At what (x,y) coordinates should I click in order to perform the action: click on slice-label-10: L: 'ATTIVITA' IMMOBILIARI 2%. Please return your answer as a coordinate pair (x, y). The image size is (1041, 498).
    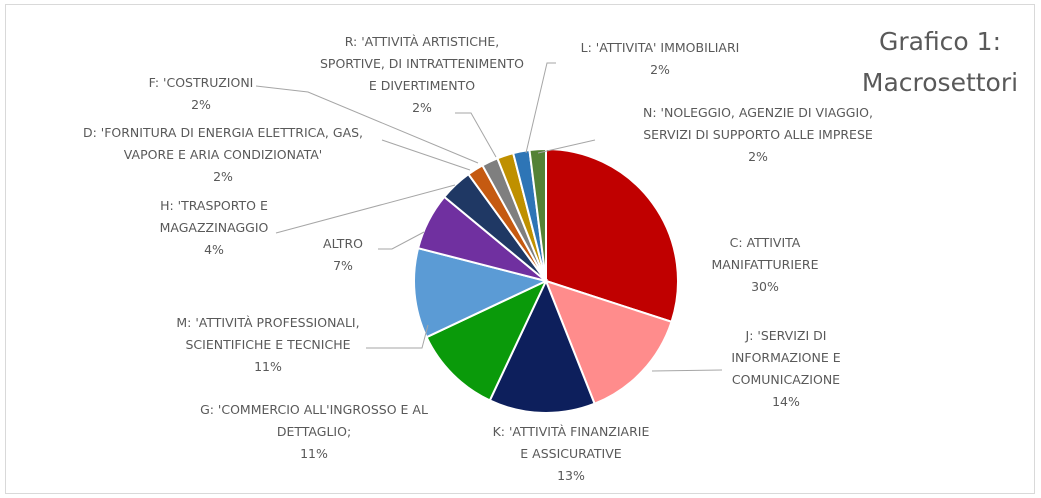
    Looking at the image, I should click on (660, 58).